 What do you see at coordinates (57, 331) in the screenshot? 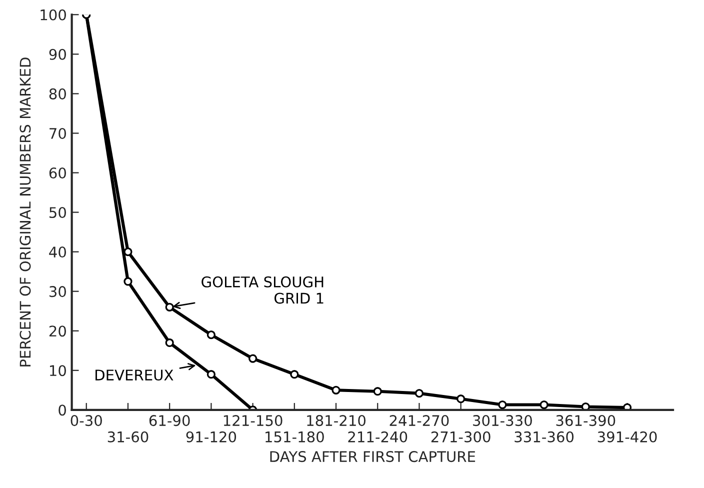
I see `y-tick-label: 20` at bounding box center [57, 331].